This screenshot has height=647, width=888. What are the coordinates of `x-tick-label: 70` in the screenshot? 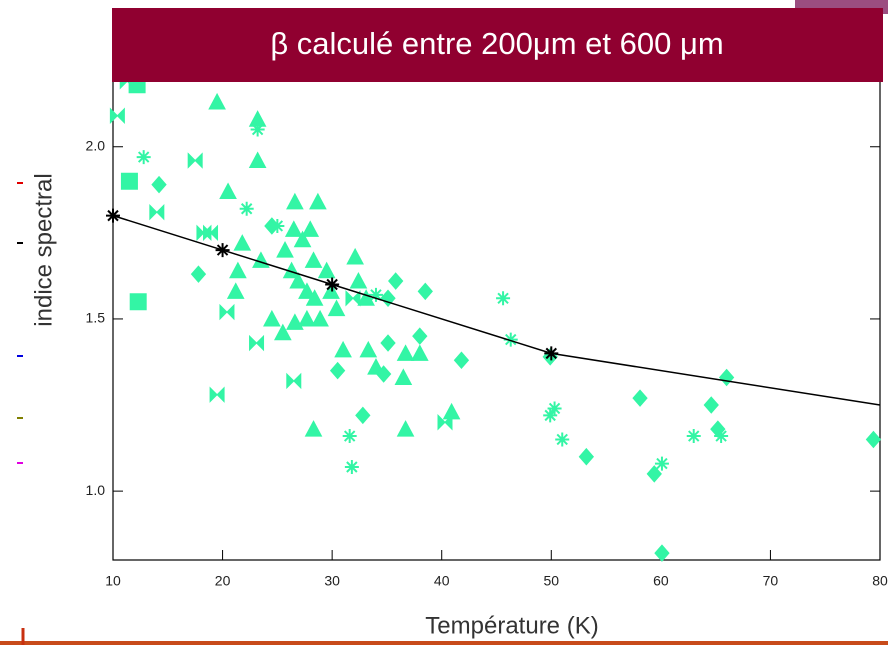 It's located at (771, 581).